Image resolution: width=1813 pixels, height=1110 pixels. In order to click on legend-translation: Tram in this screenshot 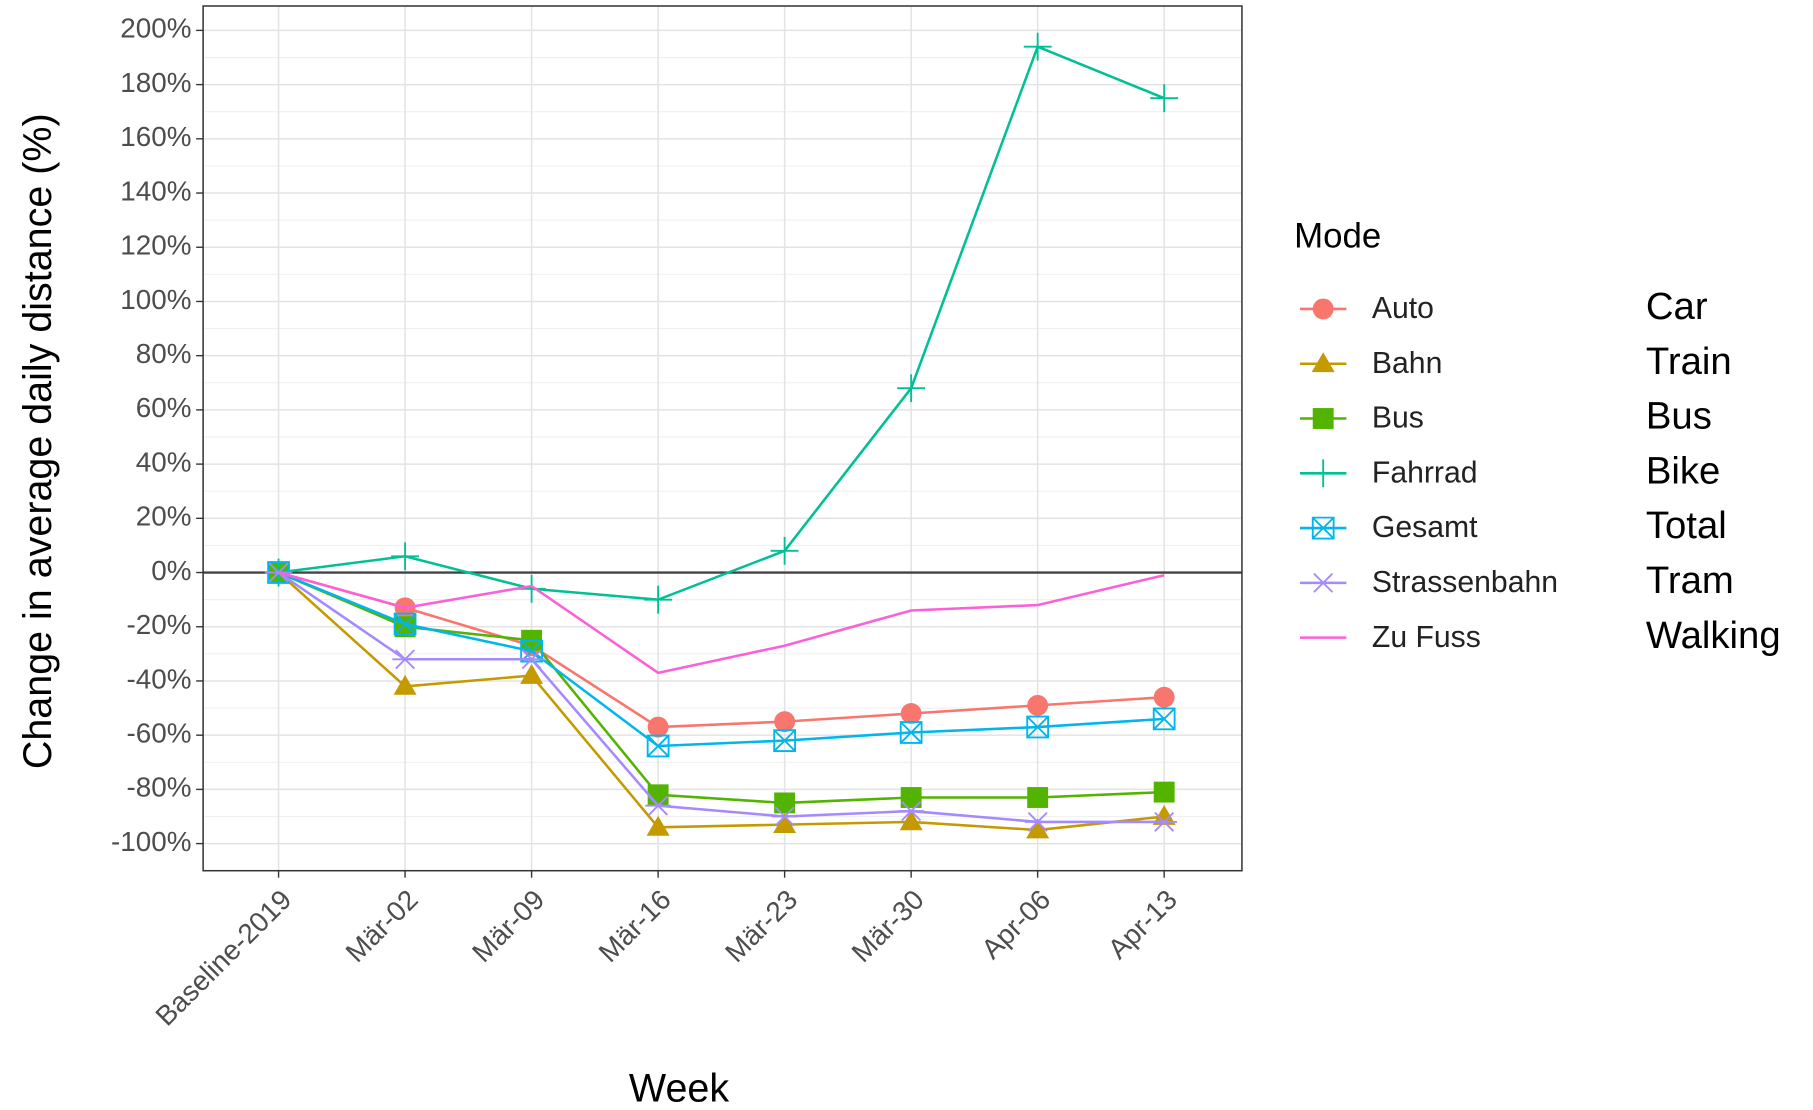, I will do `click(1690, 580)`.